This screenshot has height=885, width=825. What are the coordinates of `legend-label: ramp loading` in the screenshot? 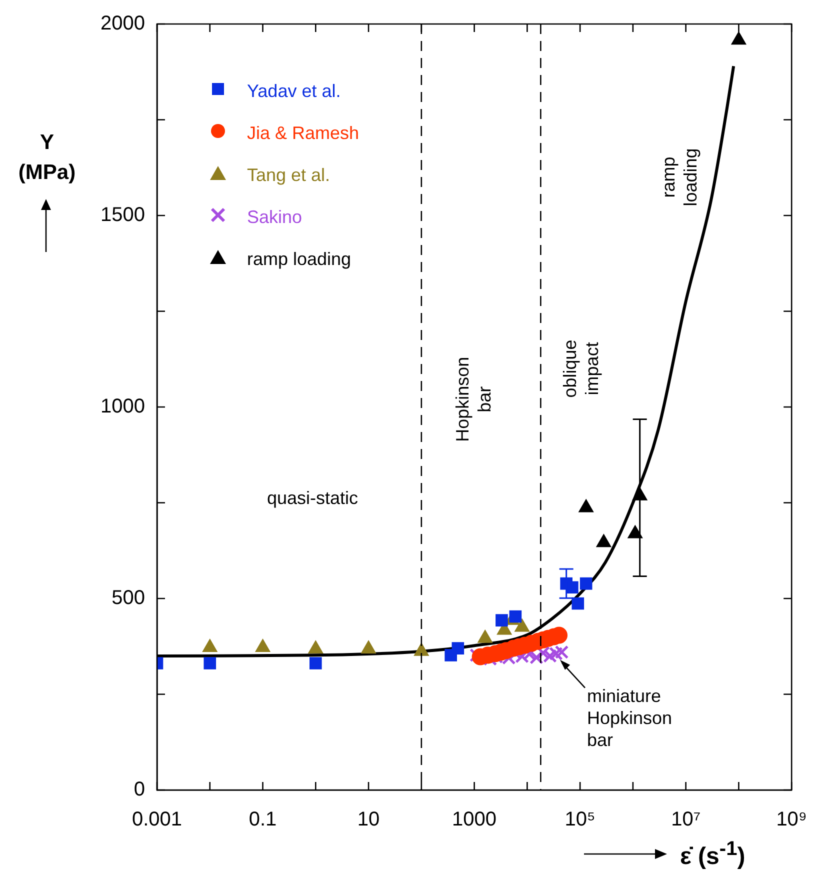 It's located at (299, 259).